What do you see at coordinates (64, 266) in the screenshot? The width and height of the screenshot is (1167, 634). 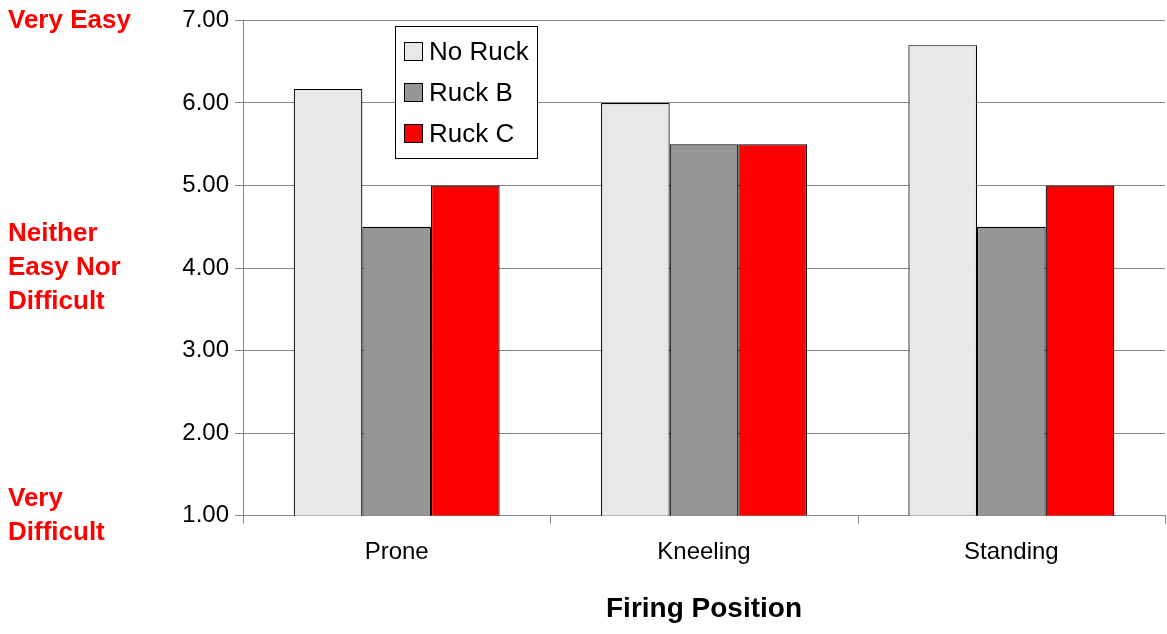 I see `text: Neither Easy Nor Difficult` at bounding box center [64, 266].